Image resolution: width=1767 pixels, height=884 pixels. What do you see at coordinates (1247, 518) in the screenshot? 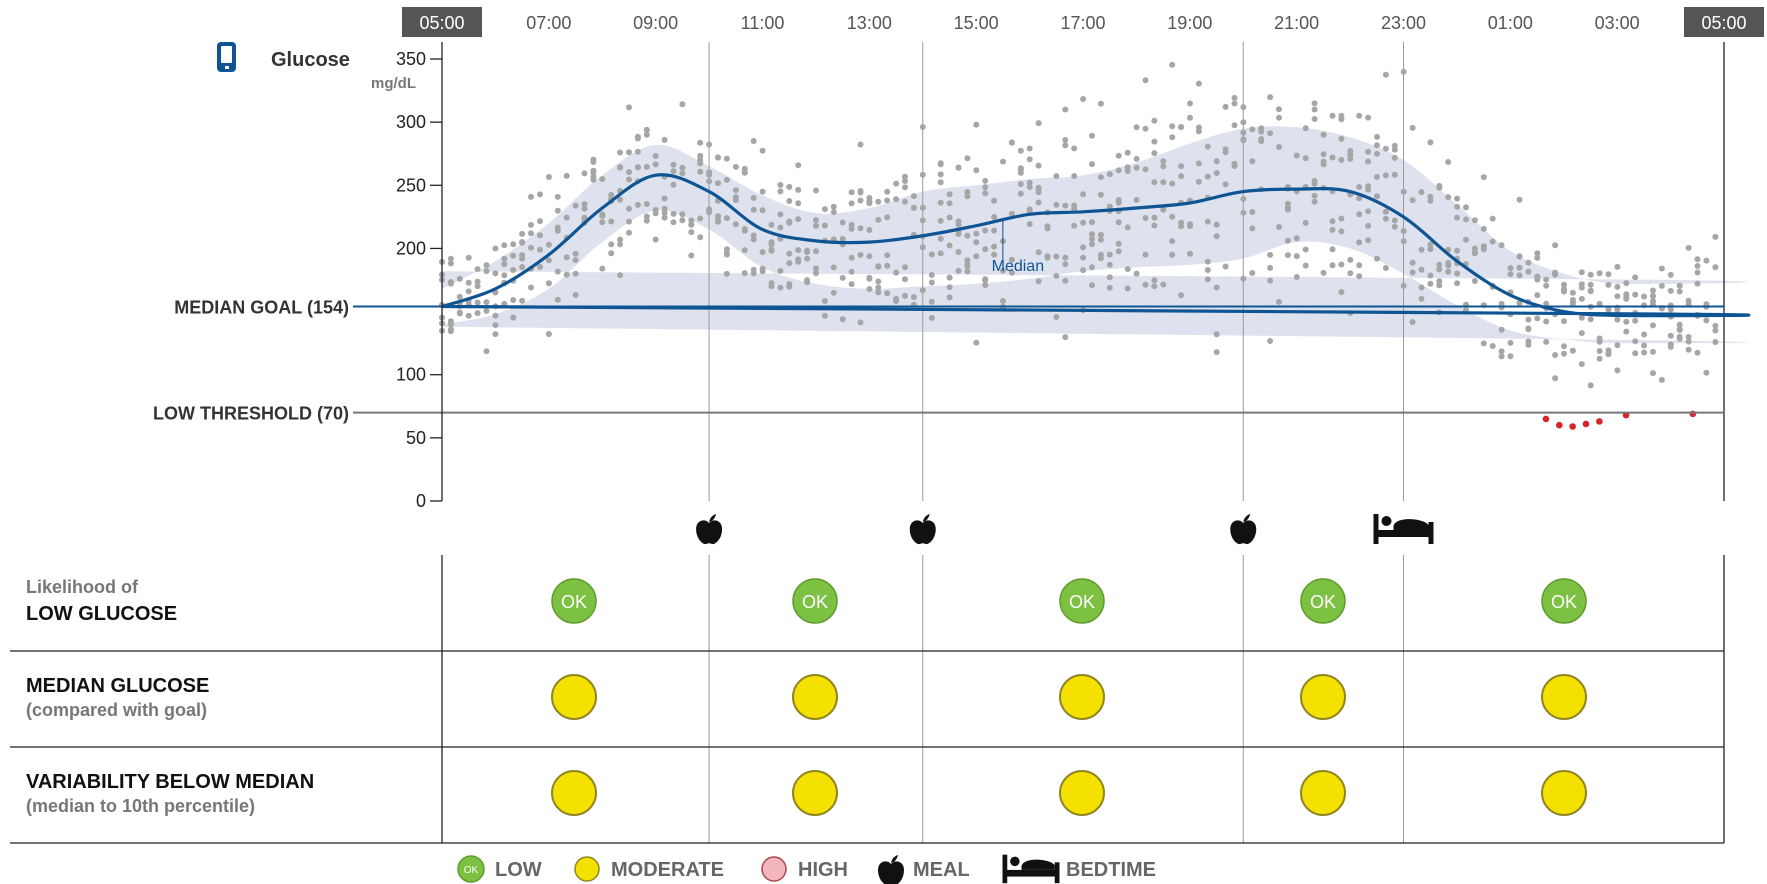
I see `apple-leaf` at bounding box center [1247, 518].